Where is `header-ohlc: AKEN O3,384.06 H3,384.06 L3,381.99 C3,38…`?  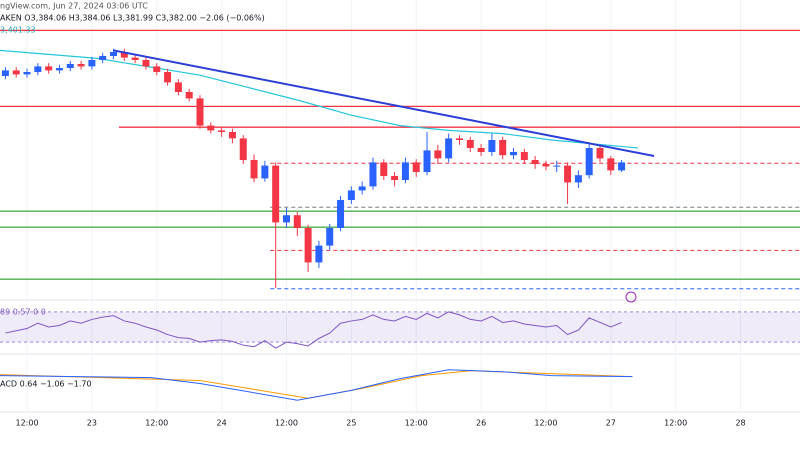
header-ohlc: AKEN O3,384.06 H3,384.06 L3,381.99 C3,38… is located at coordinates (132, 18).